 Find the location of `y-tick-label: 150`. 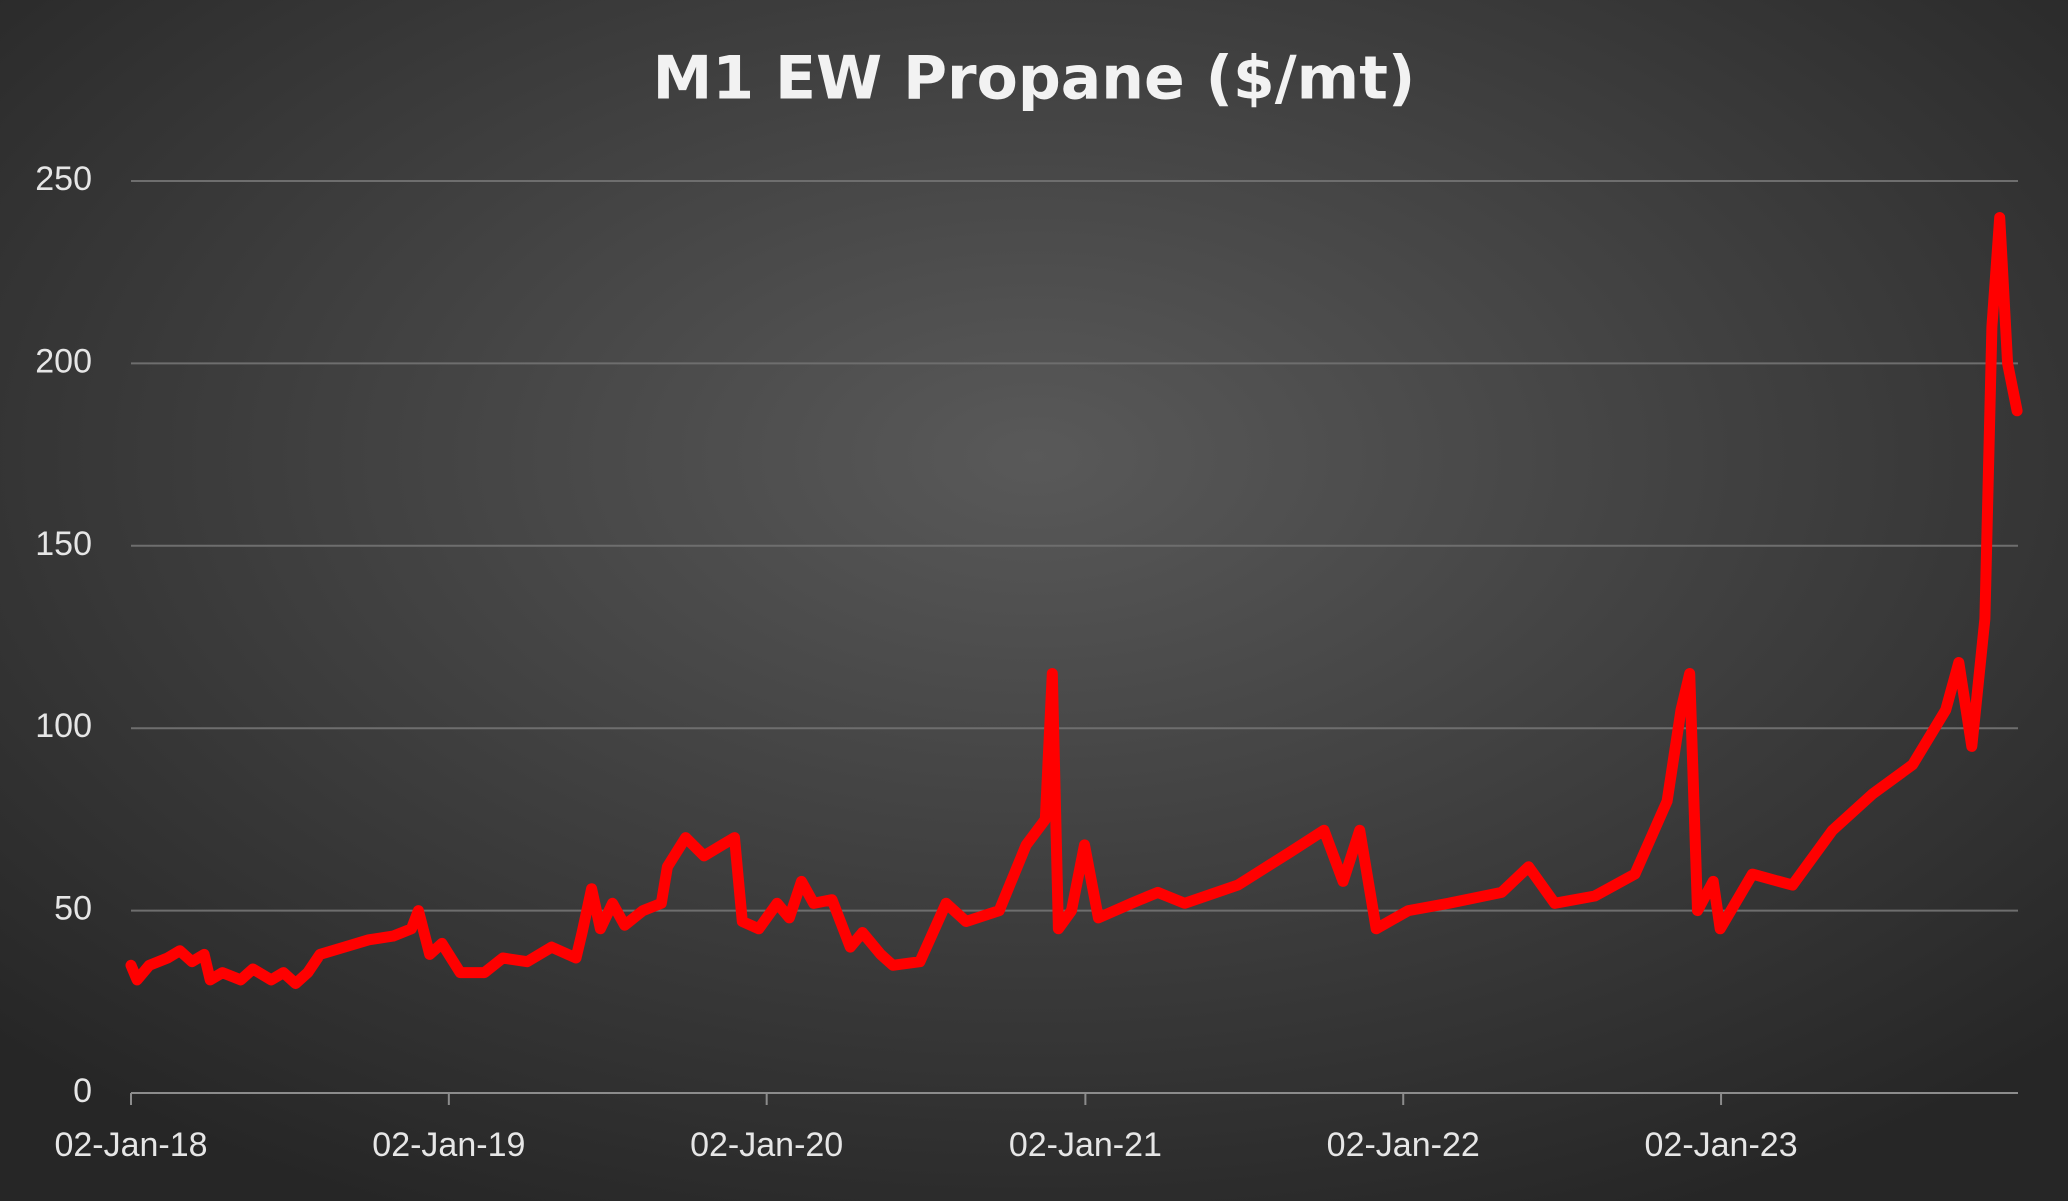

y-tick-label: 150 is located at coordinates (63, 544).